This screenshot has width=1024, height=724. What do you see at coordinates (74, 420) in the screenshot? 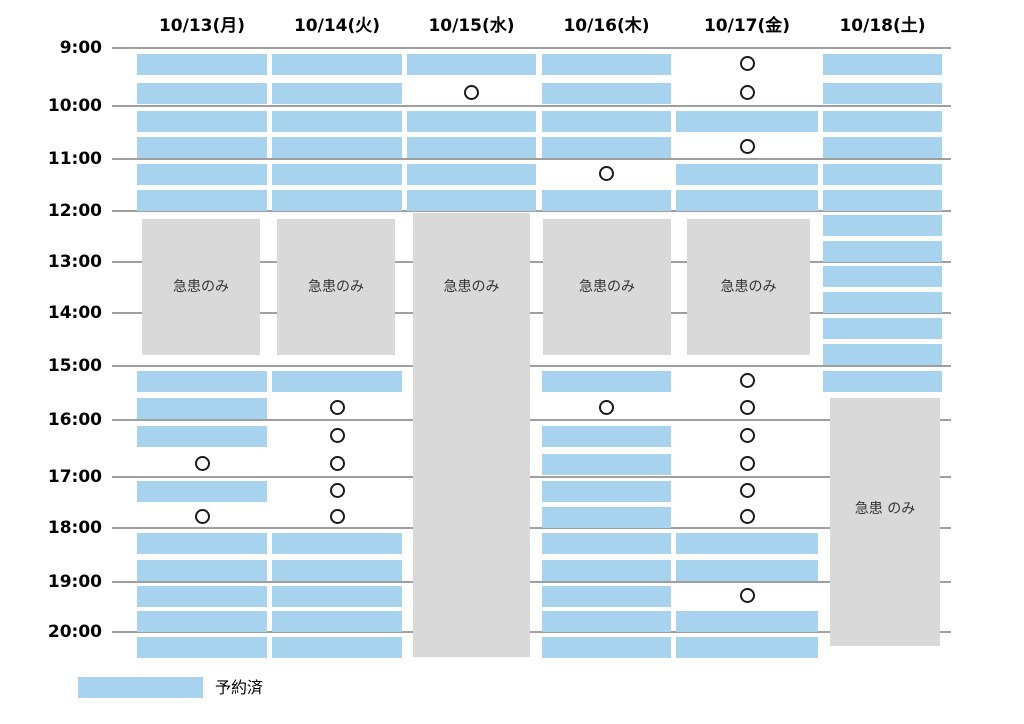
I see `time-label: 16:00` at bounding box center [74, 420].